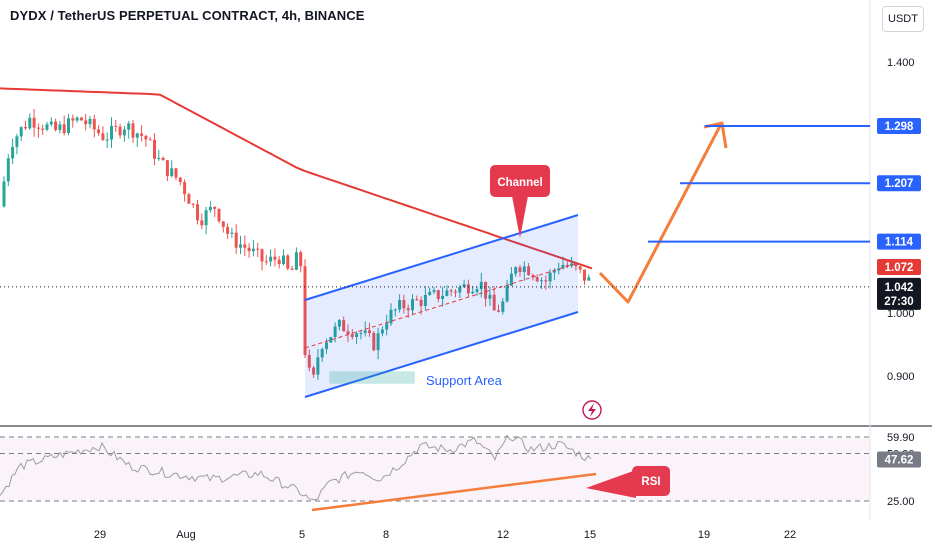 The height and width of the screenshot is (550, 932). Describe the element at coordinates (899, 266) in the screenshot. I see `ma-value-badge: 1.072` at that location.